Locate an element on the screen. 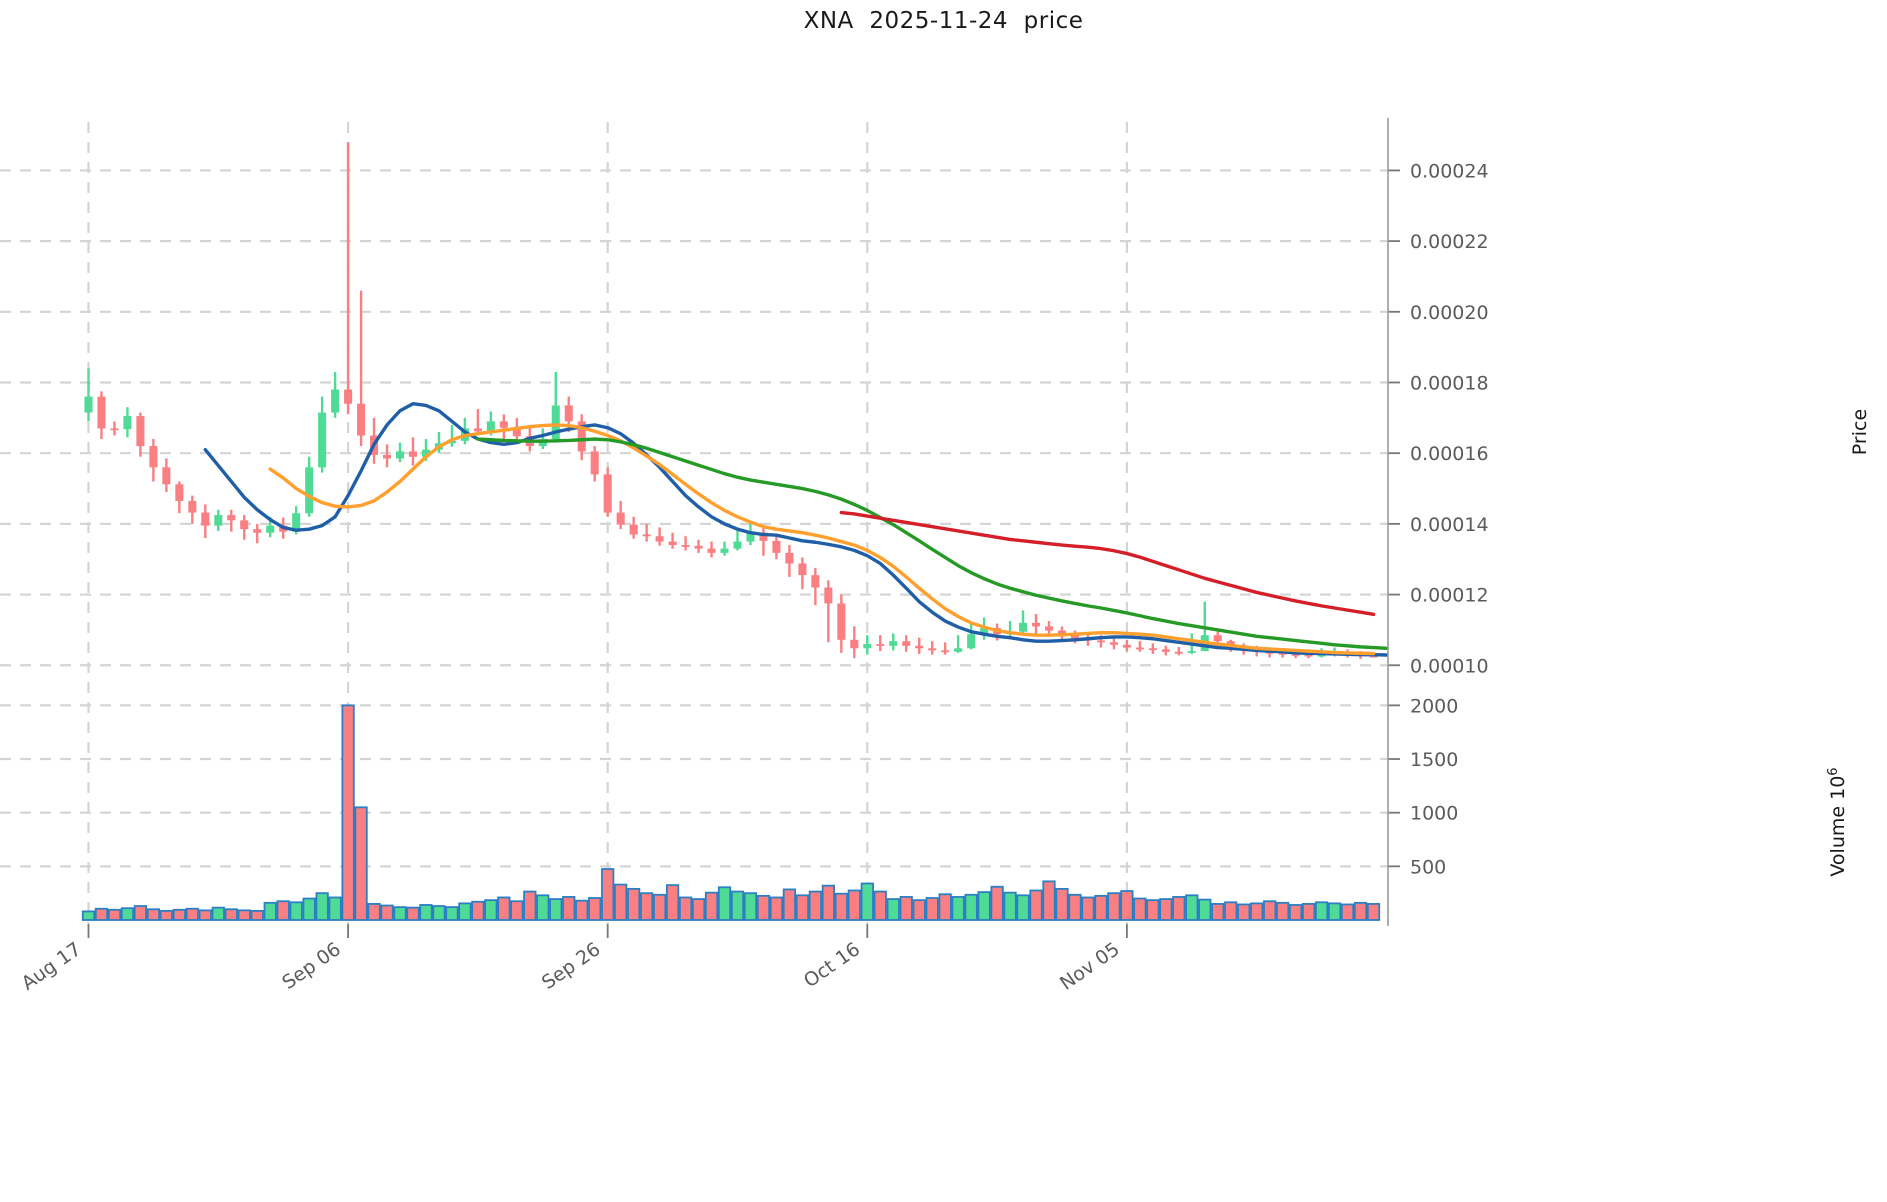 Image resolution: width=1887 pixels, height=1202 pixels. chart-title: XNA 2025-11-24 price is located at coordinates (943, 21).